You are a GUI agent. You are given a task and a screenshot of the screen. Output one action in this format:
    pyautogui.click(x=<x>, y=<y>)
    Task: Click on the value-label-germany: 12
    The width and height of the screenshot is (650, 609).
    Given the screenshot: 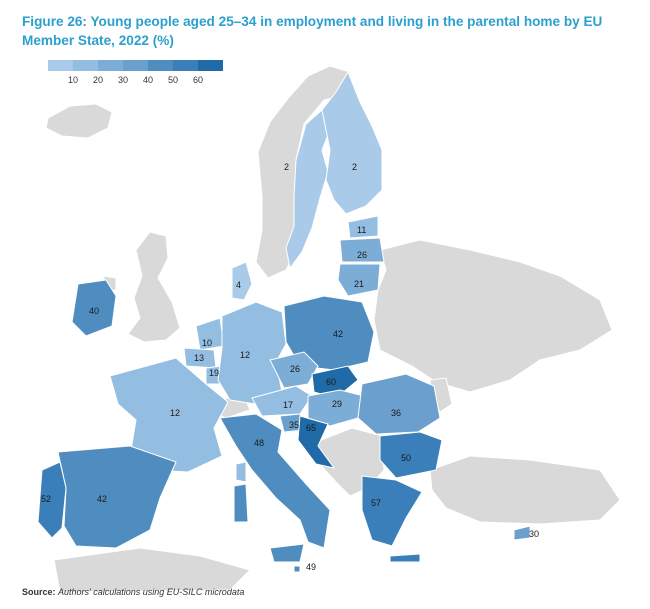 What is the action you would take?
    pyautogui.click(x=245, y=355)
    